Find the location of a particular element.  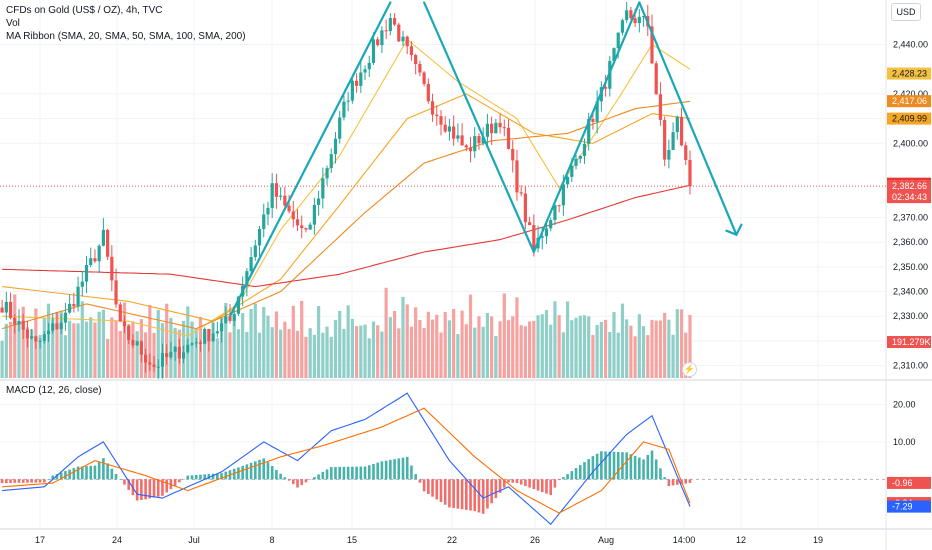

macd-label: MACD (12, 26, close) is located at coordinates (54, 390).